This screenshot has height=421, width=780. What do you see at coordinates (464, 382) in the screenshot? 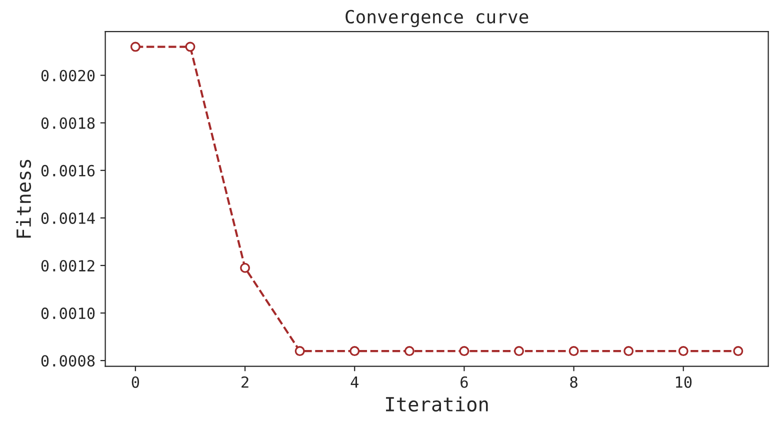
I see `x-tick-label: 6` at bounding box center [464, 382].